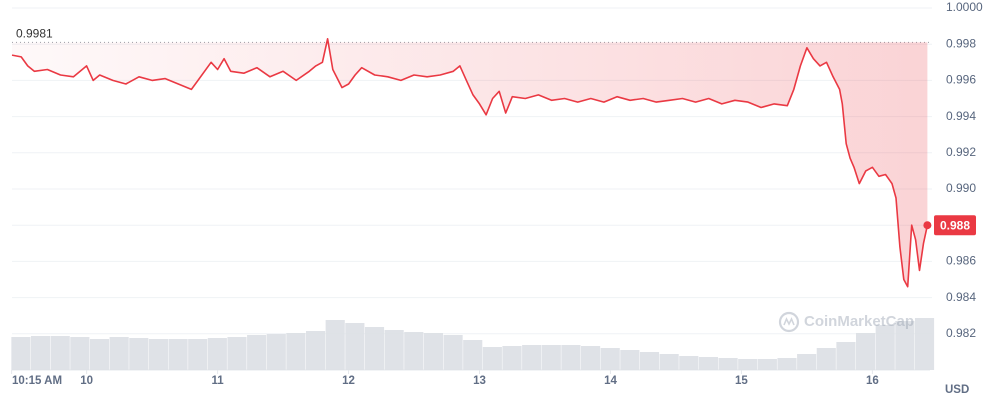  Describe the element at coordinates (957, 390) in the screenshot. I see `unit-label: USD` at that location.